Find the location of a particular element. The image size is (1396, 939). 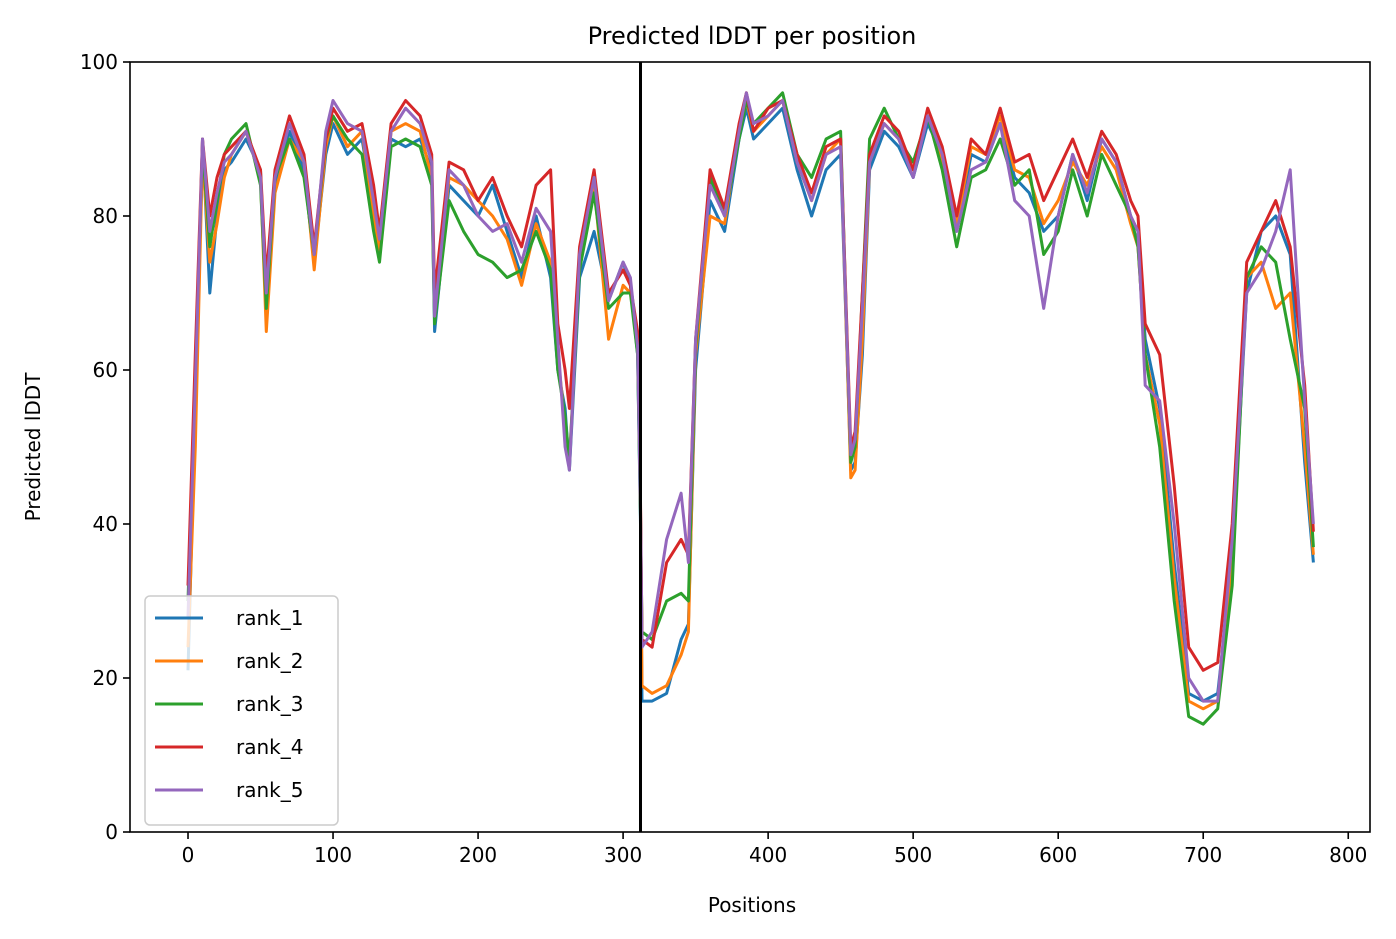

x-tick-label: 600 is located at coordinates (1058, 855).